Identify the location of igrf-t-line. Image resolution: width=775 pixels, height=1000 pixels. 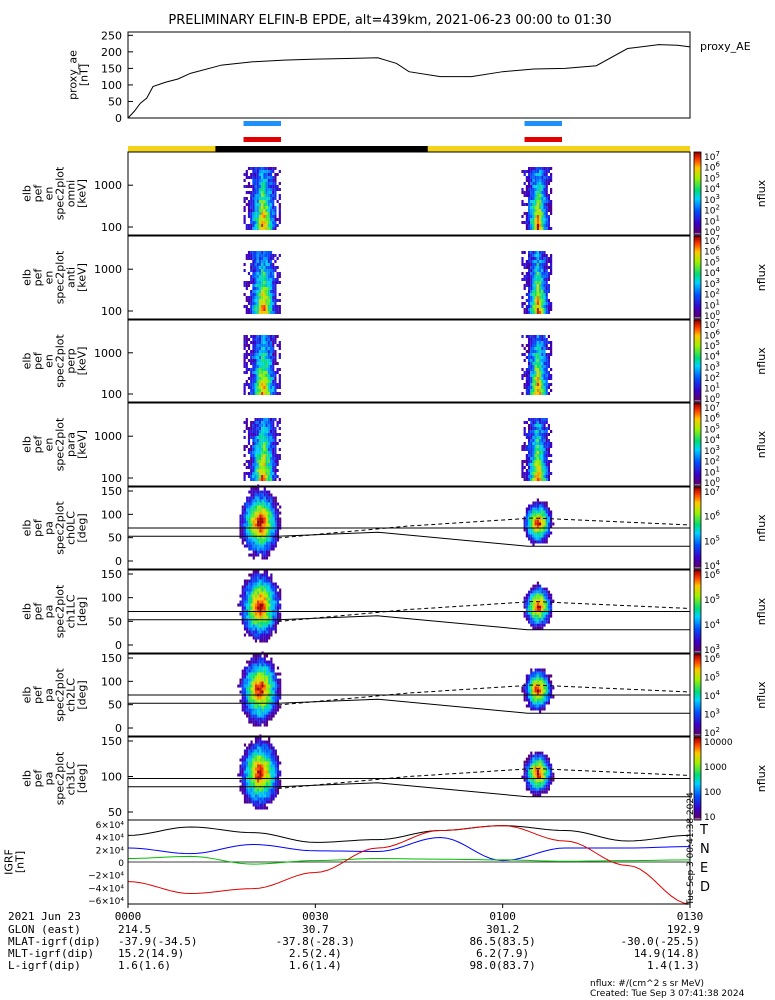
(409, 834).